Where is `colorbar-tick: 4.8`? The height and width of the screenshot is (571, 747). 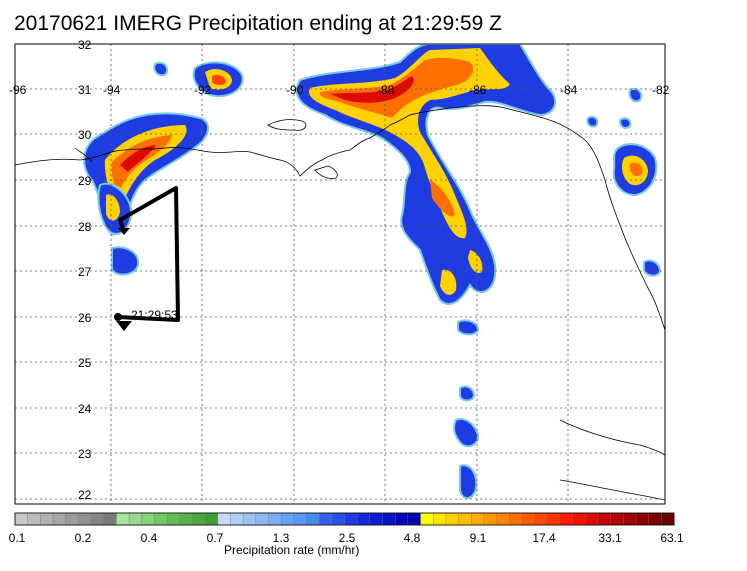
colorbar-tick: 4.8 is located at coordinates (412, 538).